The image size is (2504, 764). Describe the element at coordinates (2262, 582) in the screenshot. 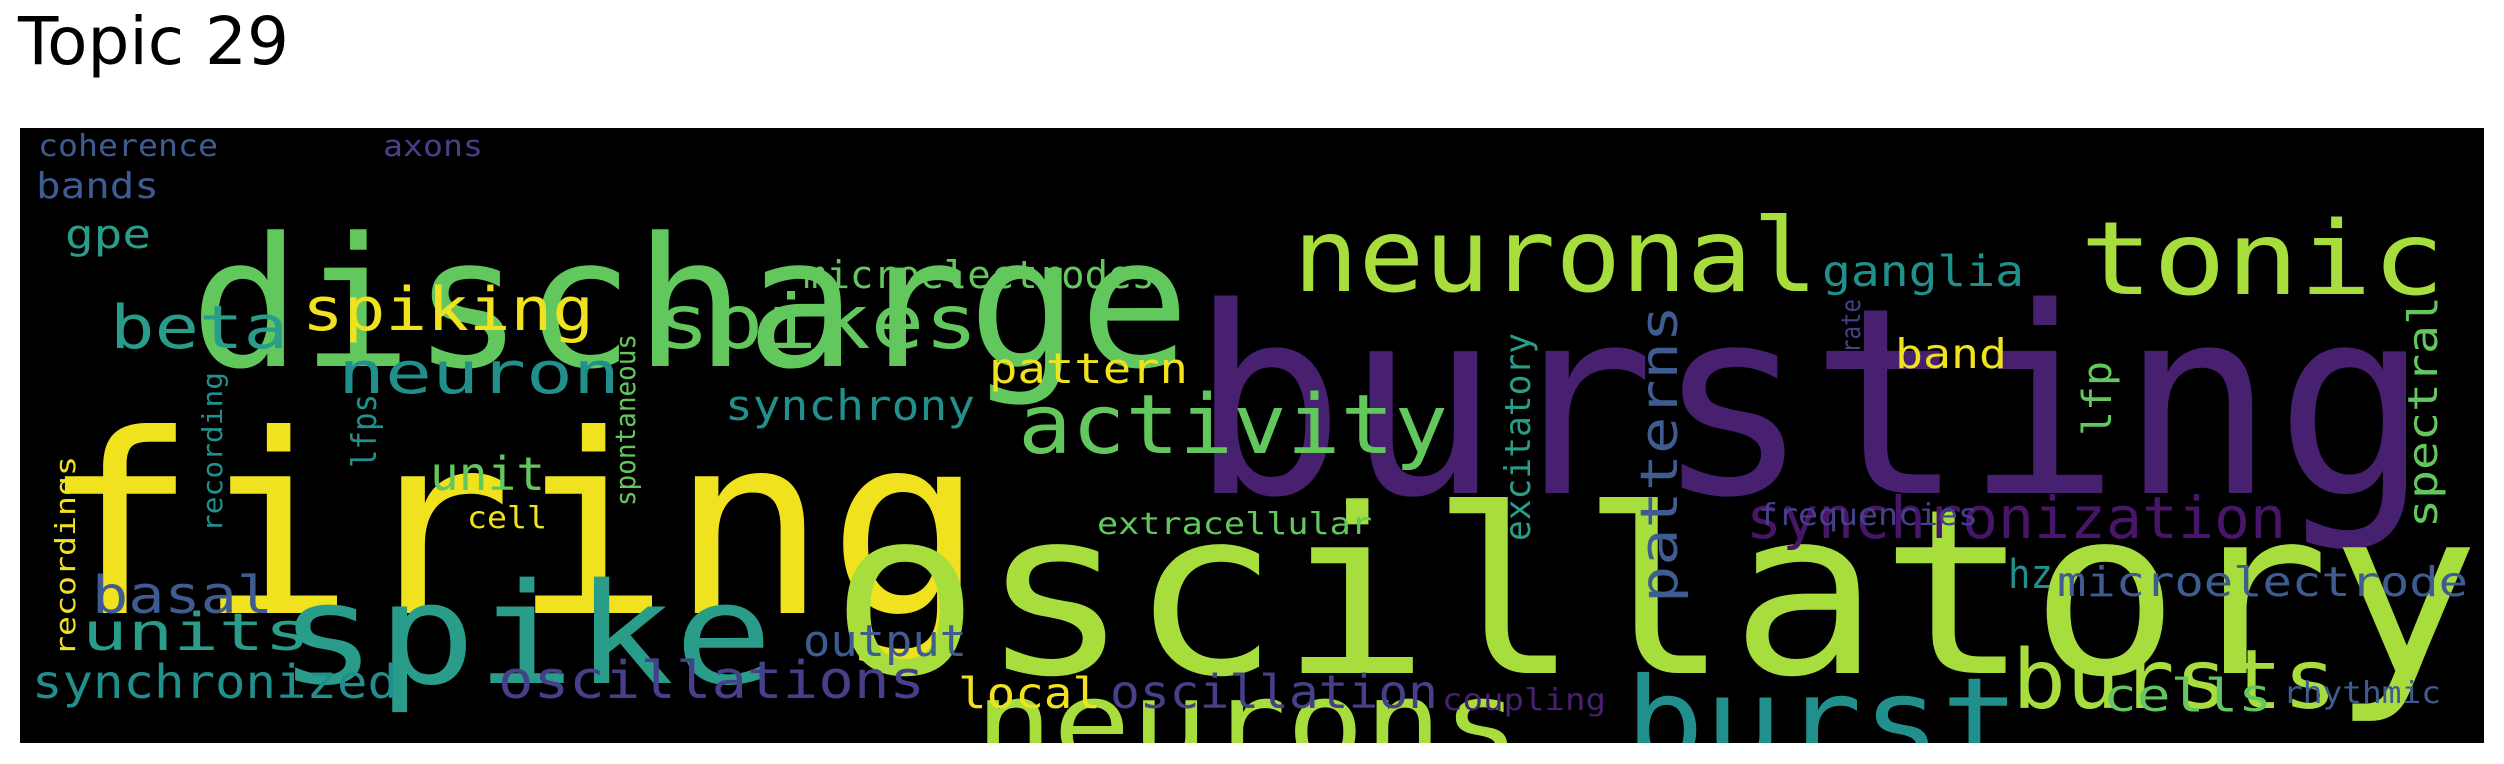

I see `word-microelectrode: microelectrode` at that location.